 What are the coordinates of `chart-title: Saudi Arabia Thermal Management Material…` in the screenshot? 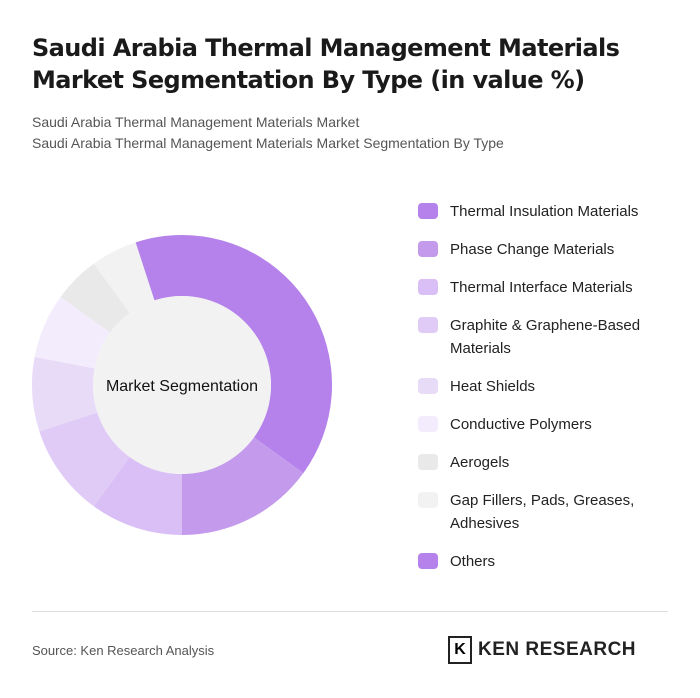 It's located at (326, 64).